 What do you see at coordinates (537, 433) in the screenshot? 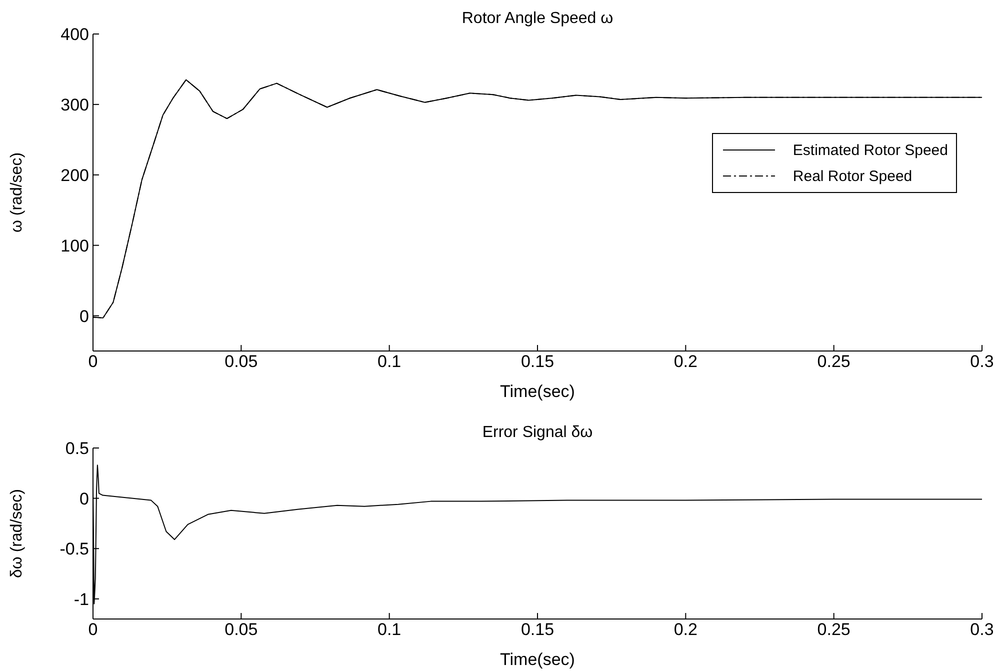
I see `chart-title: Error Signal δω` at bounding box center [537, 433].